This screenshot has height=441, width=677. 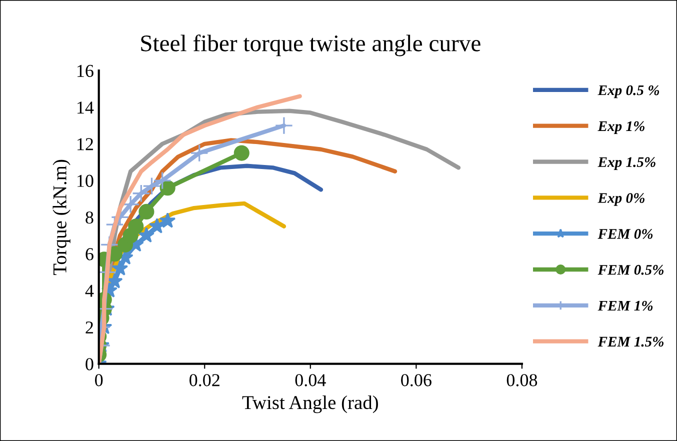 I want to click on y-tick-label: 10, so click(x=86, y=180).